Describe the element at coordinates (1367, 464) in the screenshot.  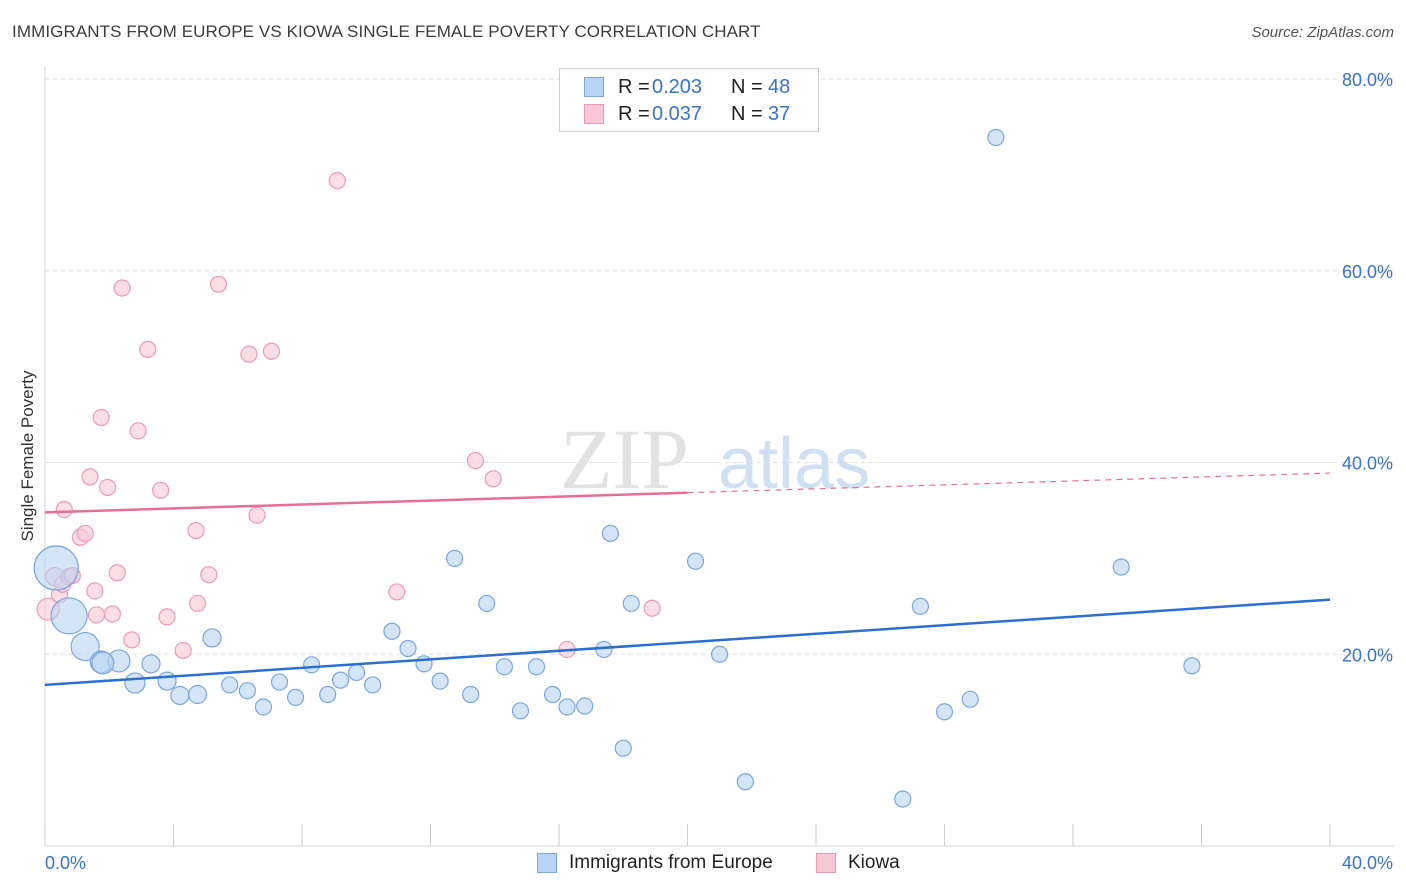
I see `y-tick-label: 40.0%` at that location.